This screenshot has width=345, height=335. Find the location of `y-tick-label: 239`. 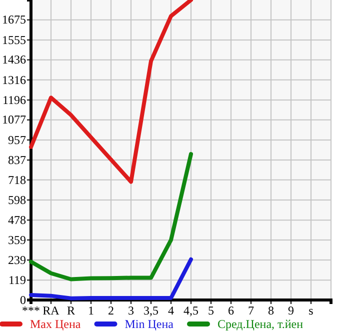

y-tick-label: 239 is located at coordinates (17, 259).